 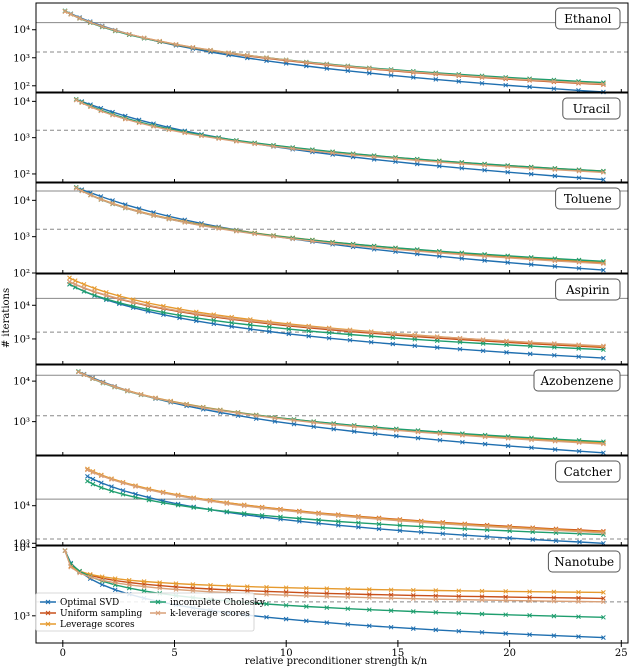 I want to click on panel-label-box, so click(x=577, y=380).